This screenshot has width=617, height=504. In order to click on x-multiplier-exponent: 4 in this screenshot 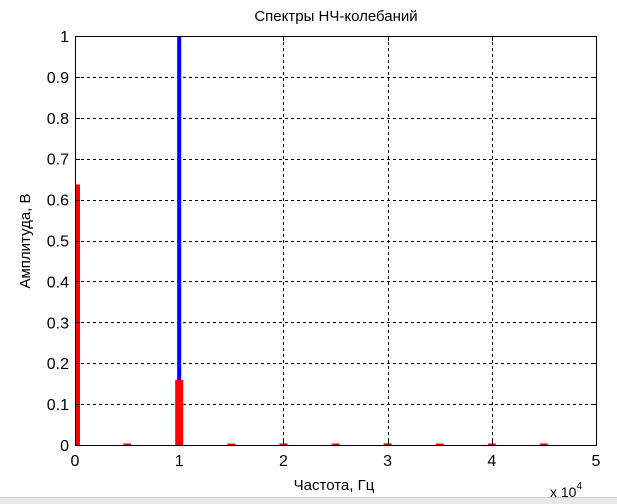, I will do `click(579, 486)`.